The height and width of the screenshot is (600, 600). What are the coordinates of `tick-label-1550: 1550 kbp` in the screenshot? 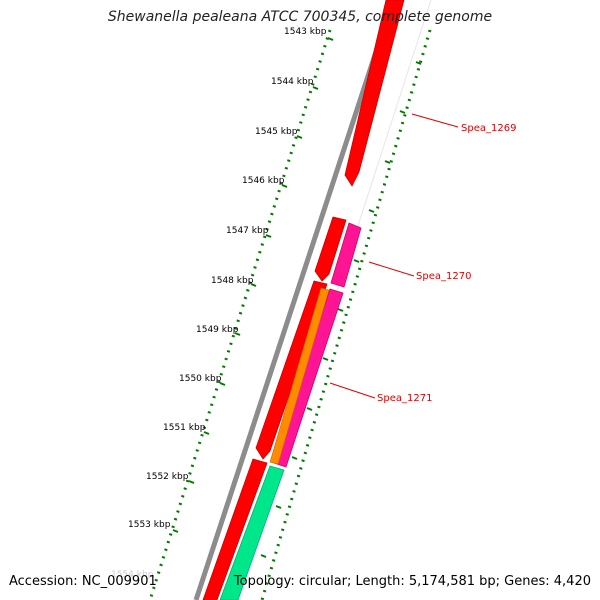 It's located at (200, 379).